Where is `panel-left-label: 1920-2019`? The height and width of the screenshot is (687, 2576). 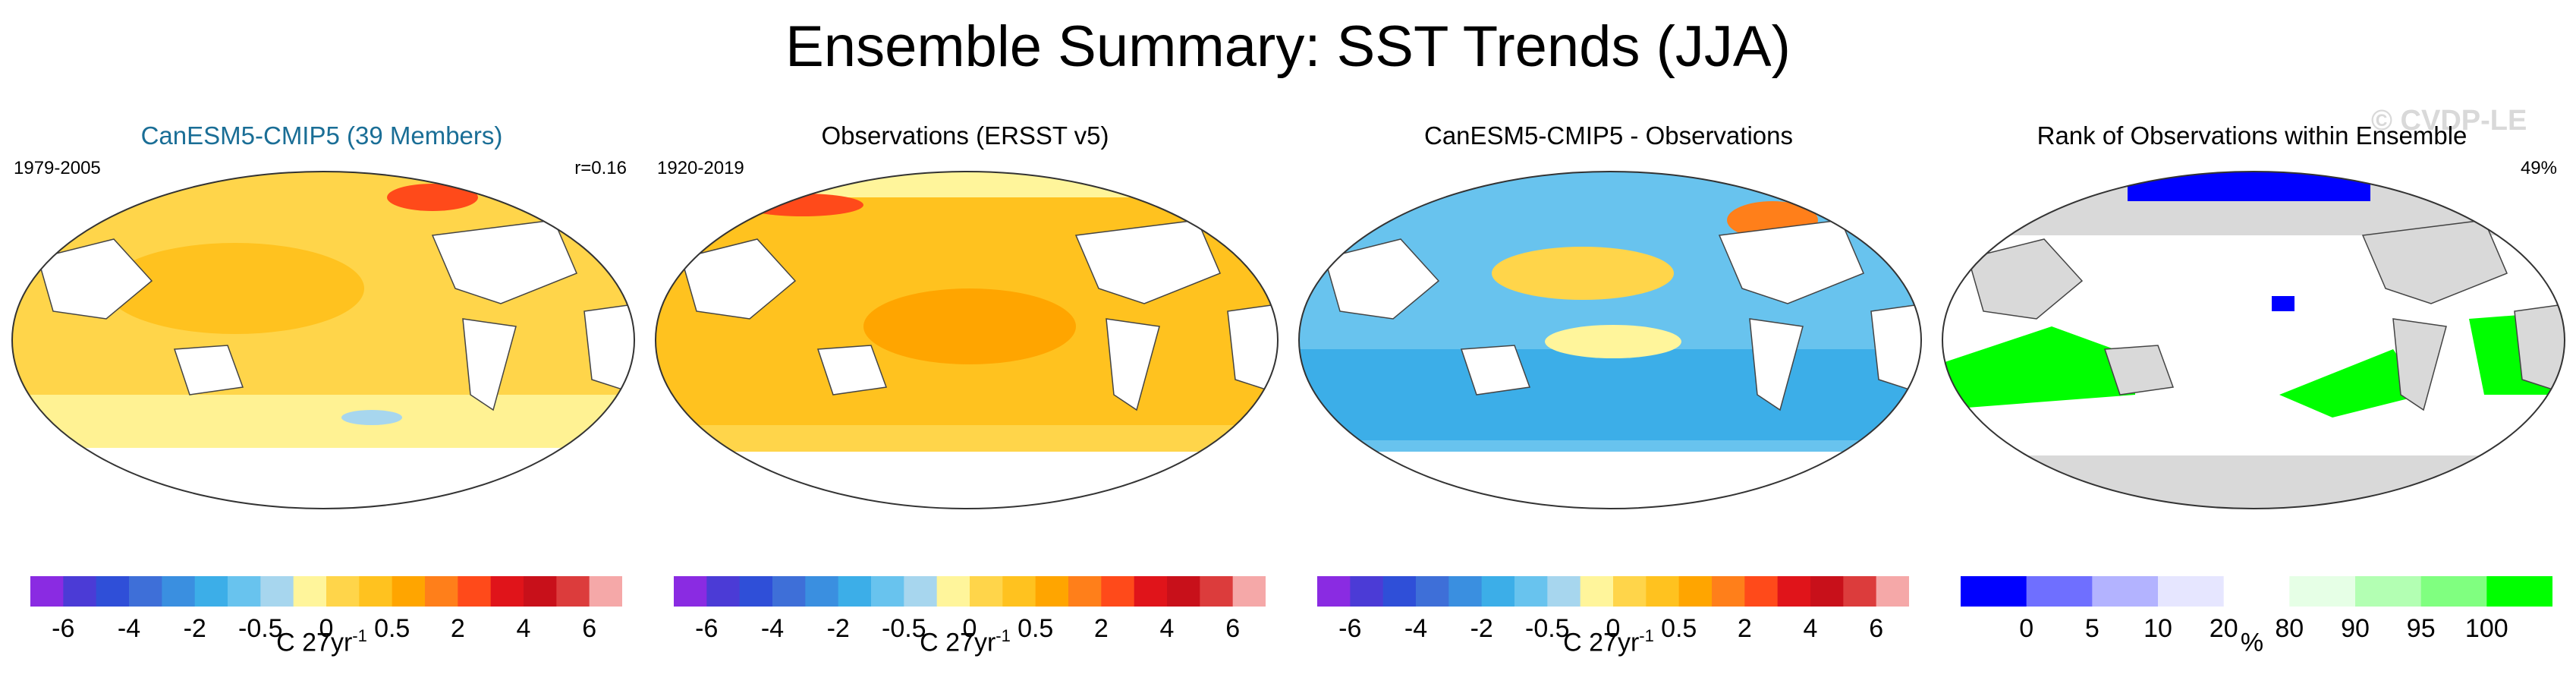
panel-left-label: 1920-2019 is located at coordinates (700, 168).